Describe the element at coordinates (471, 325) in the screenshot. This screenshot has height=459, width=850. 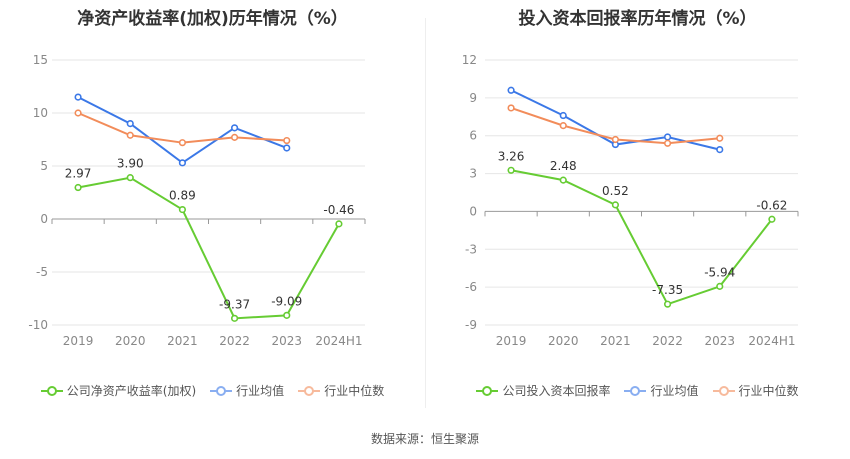
I see `y-tick-label: -9` at that location.